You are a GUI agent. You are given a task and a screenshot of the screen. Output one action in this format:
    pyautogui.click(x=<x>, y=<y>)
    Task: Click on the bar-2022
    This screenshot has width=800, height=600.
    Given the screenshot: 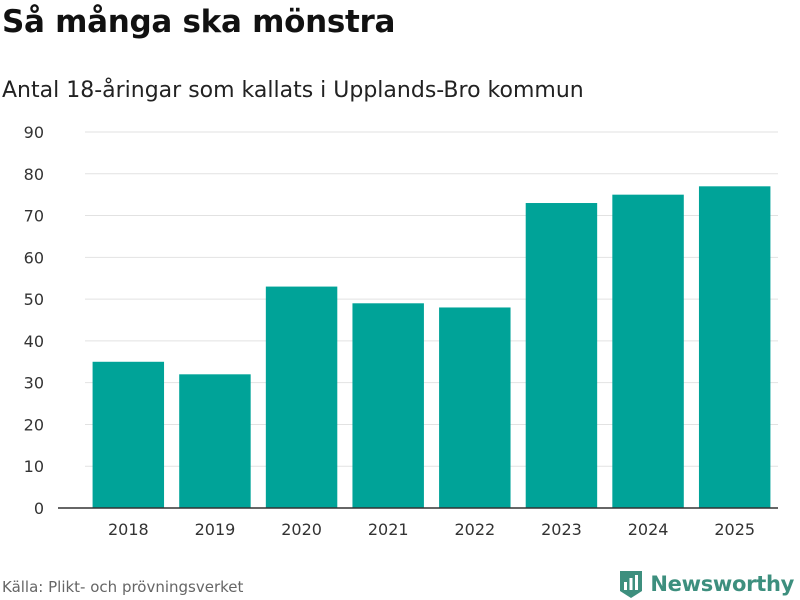 What is the action you would take?
    pyautogui.click(x=475, y=407)
    